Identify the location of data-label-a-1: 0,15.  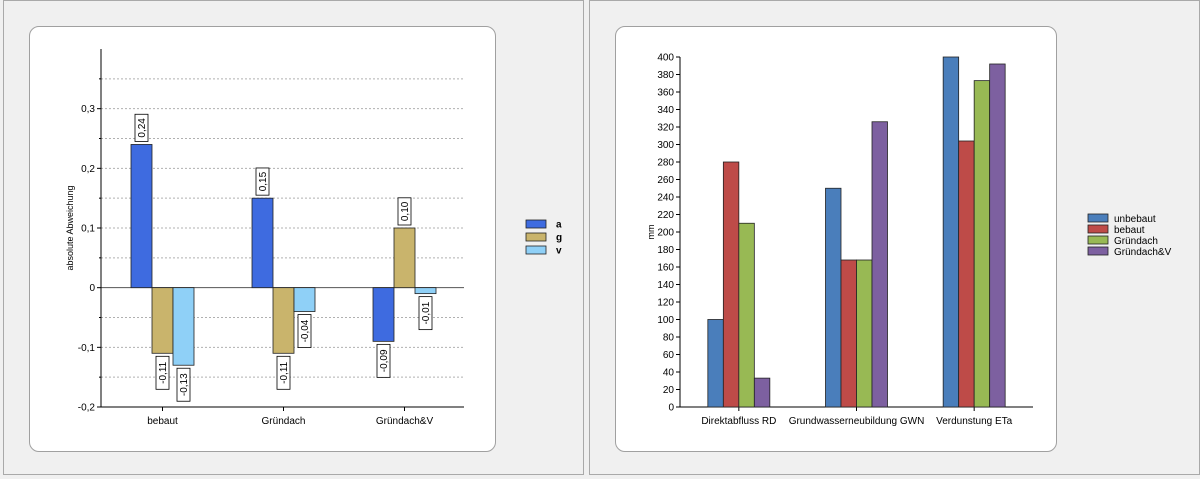
(262, 181).